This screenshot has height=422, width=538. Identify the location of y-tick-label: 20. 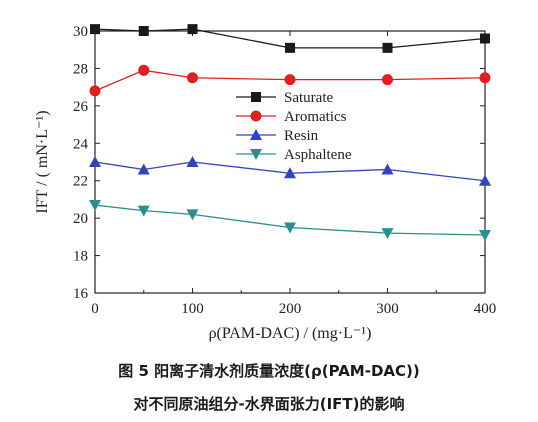
(80, 219).